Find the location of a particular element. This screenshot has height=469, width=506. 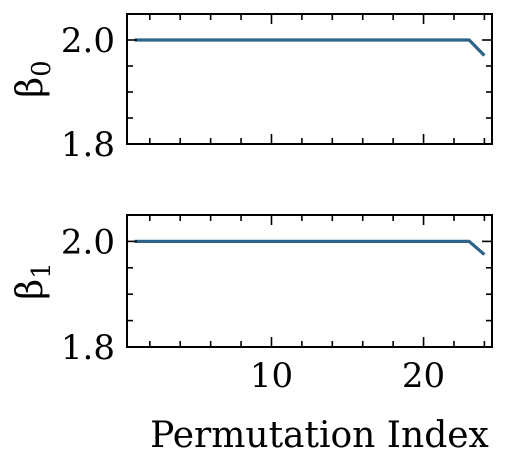

y-axis-label: β0 is located at coordinates (33, 78).